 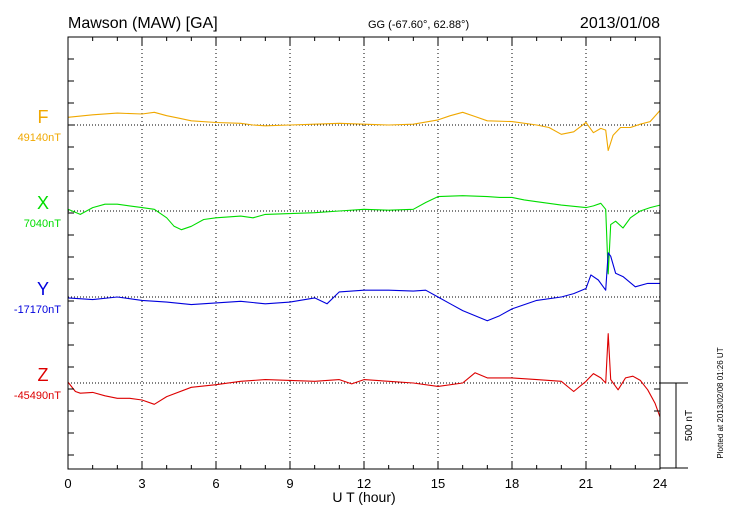 What do you see at coordinates (43, 375) in the screenshot?
I see `component-label-Z: Z` at bounding box center [43, 375].